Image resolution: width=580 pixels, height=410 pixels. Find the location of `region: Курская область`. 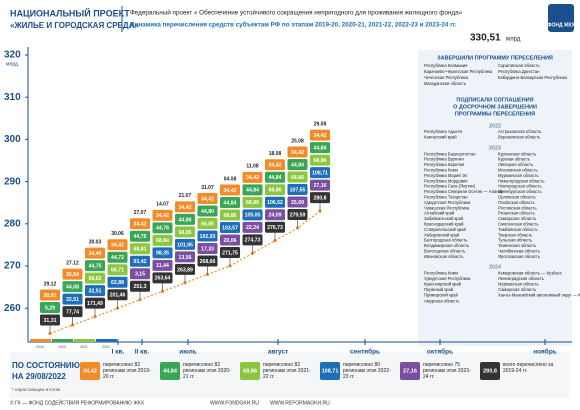

region: Курская область is located at coordinates (514, 159).